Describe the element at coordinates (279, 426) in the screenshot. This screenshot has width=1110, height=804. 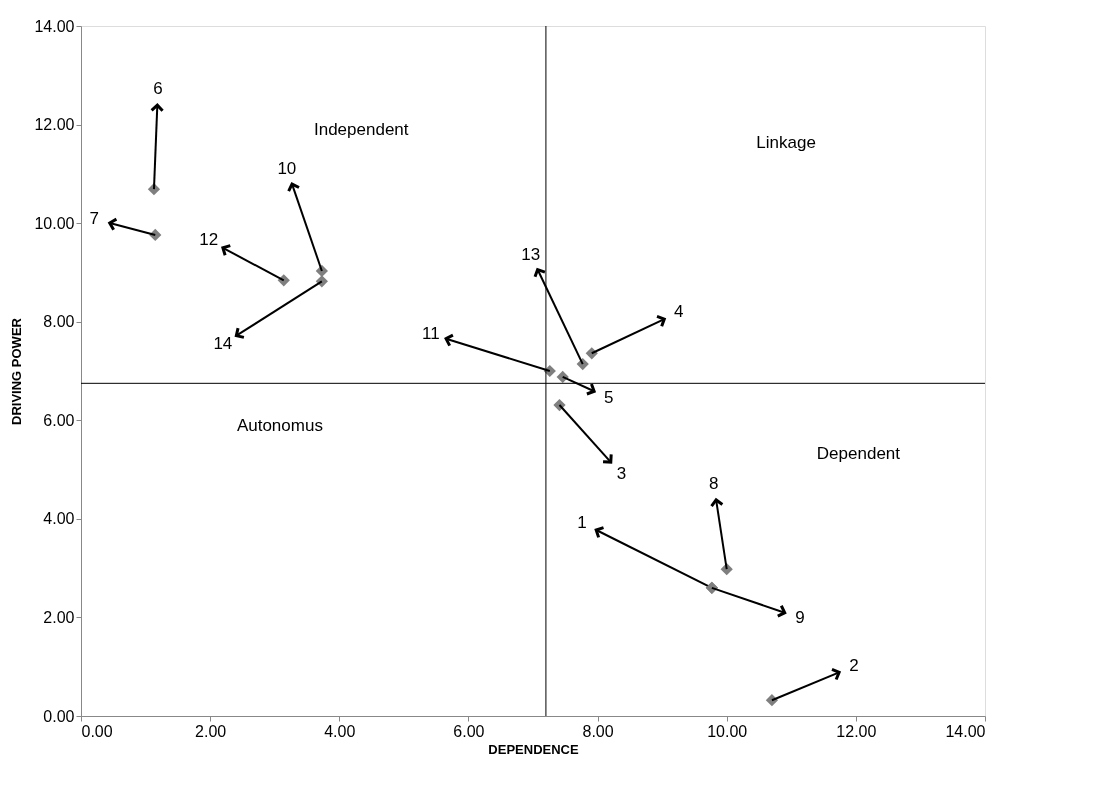
I see `annotation: Autonomus` at that location.